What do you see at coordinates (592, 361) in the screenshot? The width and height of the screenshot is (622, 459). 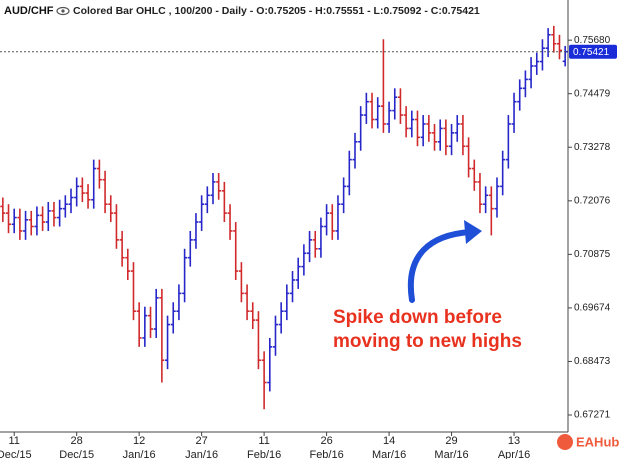 I see `y-tick-label: 0.68473` at bounding box center [592, 361].